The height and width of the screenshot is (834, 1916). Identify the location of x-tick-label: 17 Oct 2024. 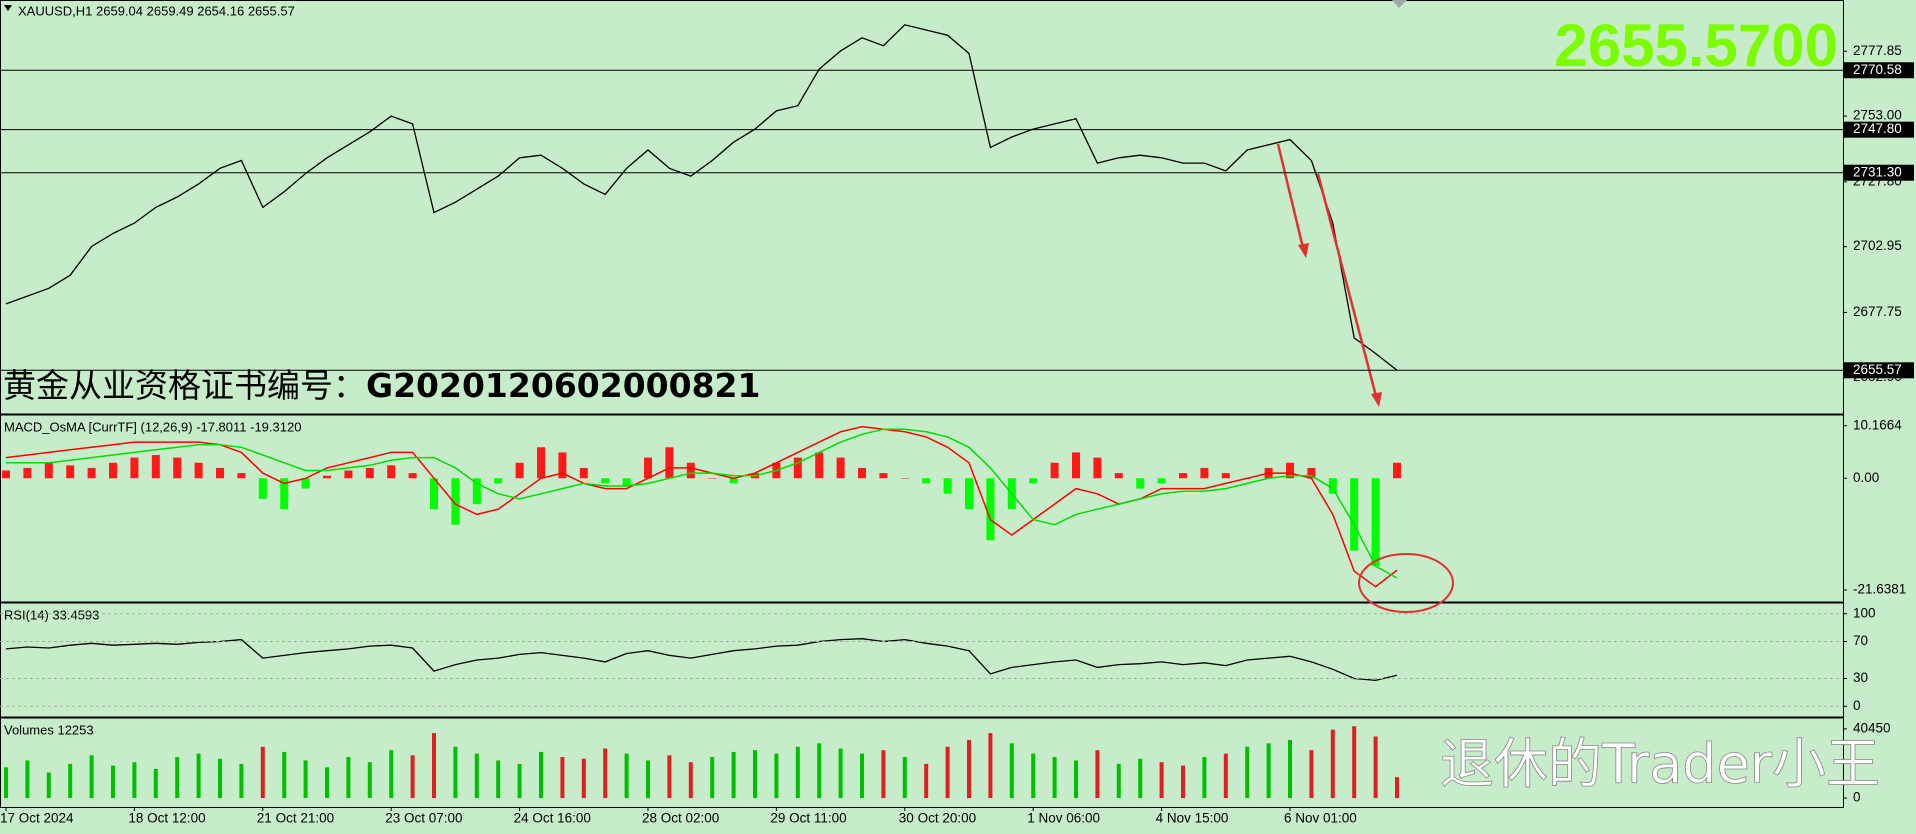
(37, 818).